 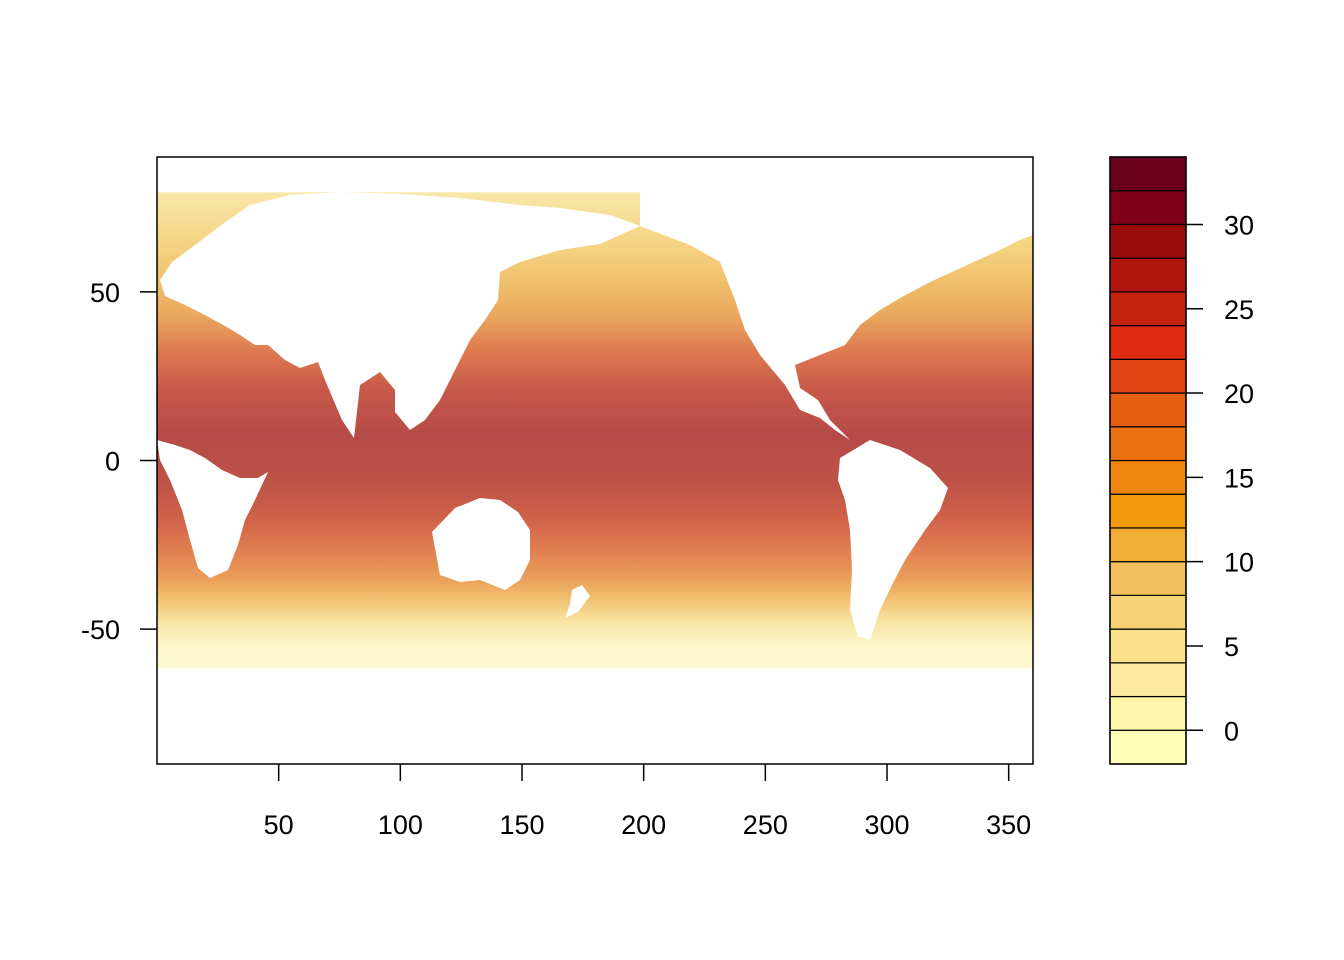 I want to click on colorbar-tick-label: 15, so click(x=1239, y=478).